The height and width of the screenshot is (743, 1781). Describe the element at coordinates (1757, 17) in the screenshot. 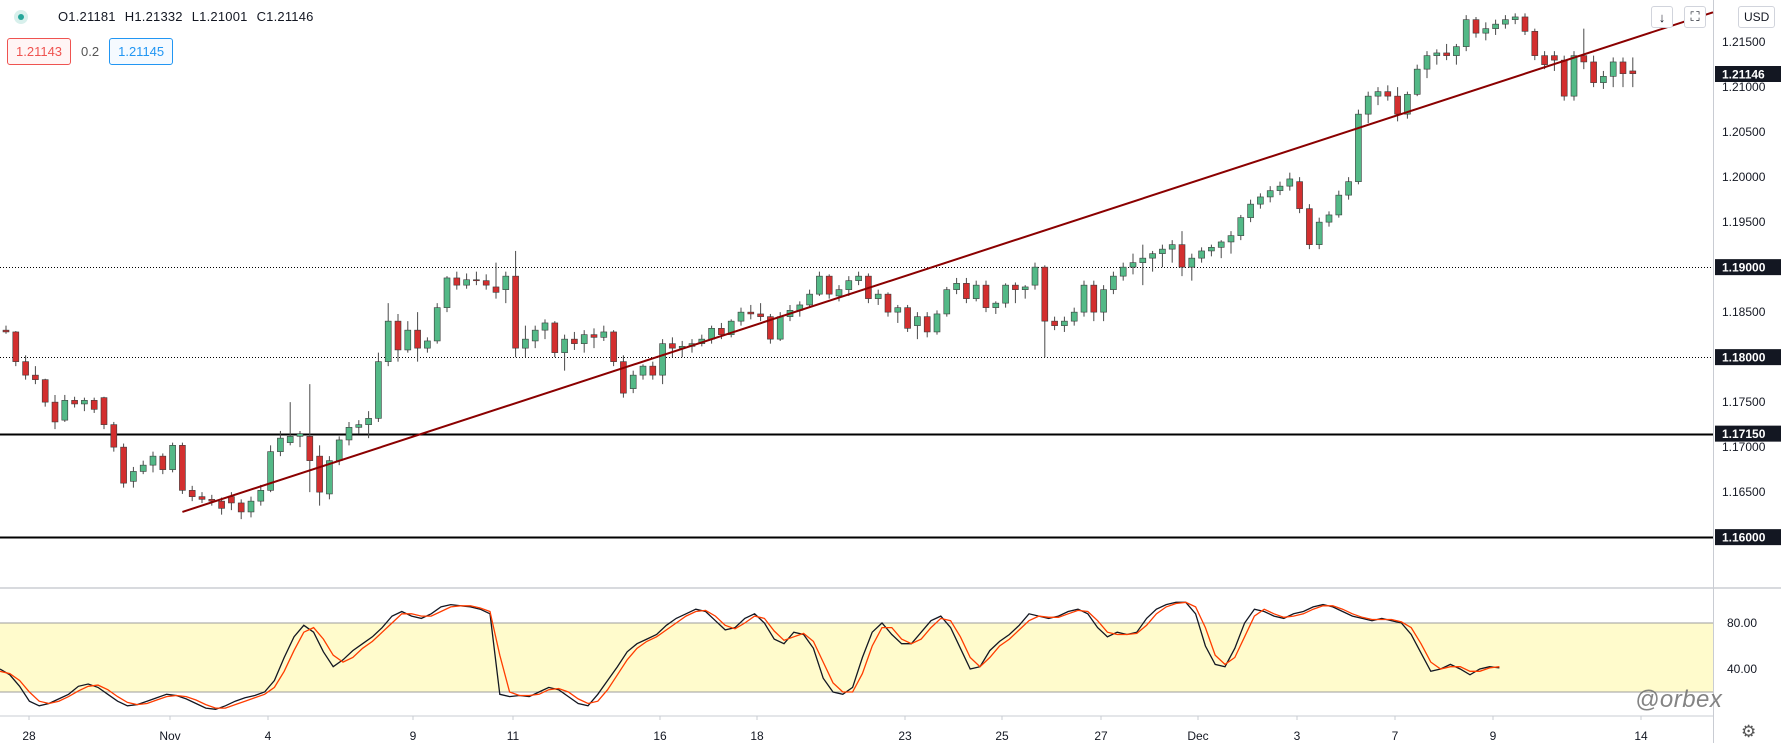

I see `currency-button: USD` at that location.